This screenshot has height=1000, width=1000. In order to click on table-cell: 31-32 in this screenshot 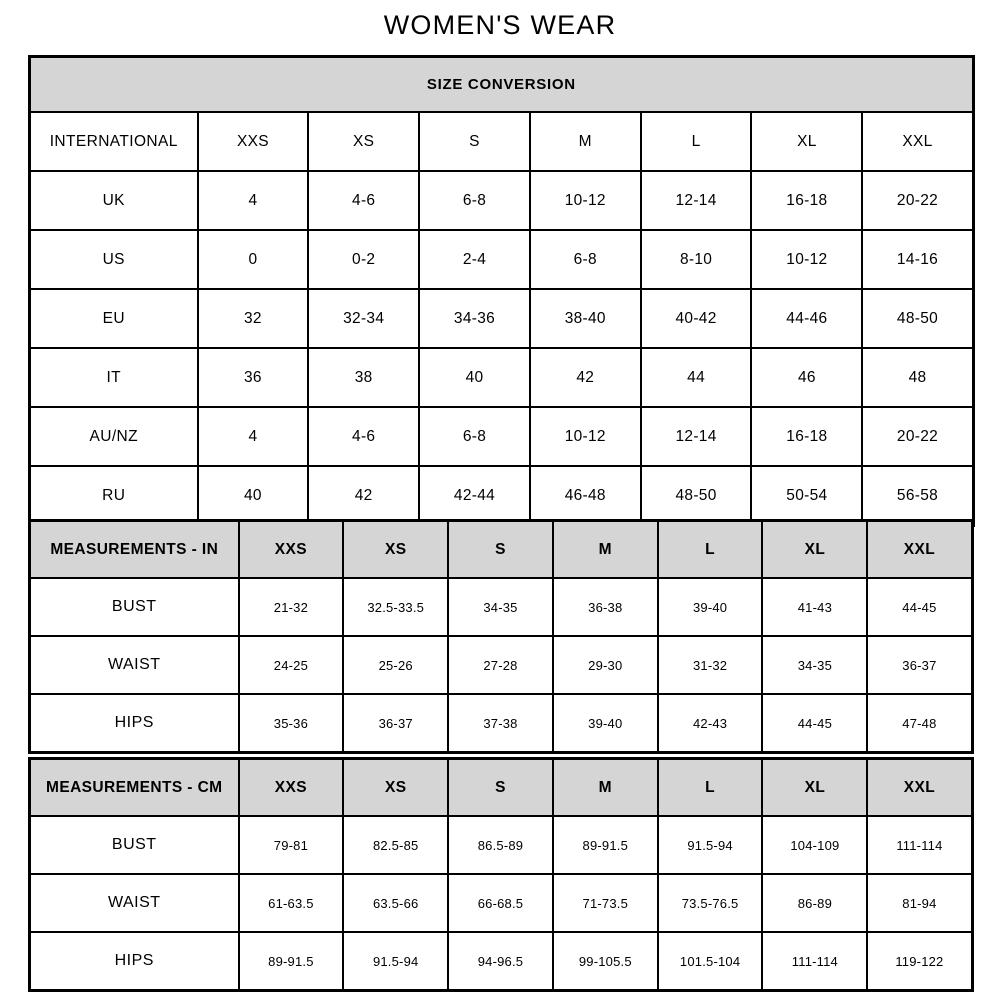, I will do `click(710, 665)`.